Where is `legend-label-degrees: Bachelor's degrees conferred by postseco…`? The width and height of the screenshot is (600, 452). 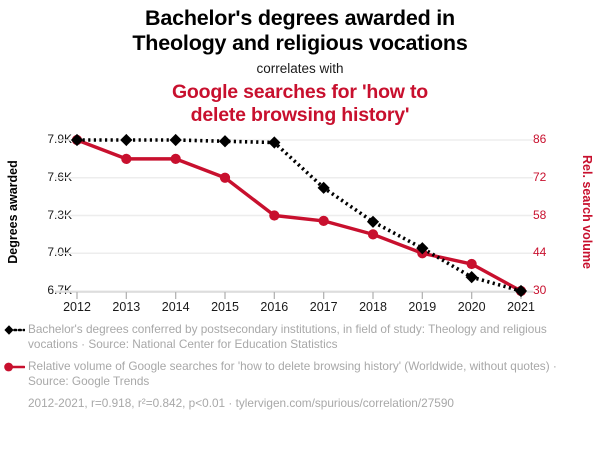
legend-label-degrees: Bachelor's degrees conferred by postseco… is located at coordinates (287, 336).